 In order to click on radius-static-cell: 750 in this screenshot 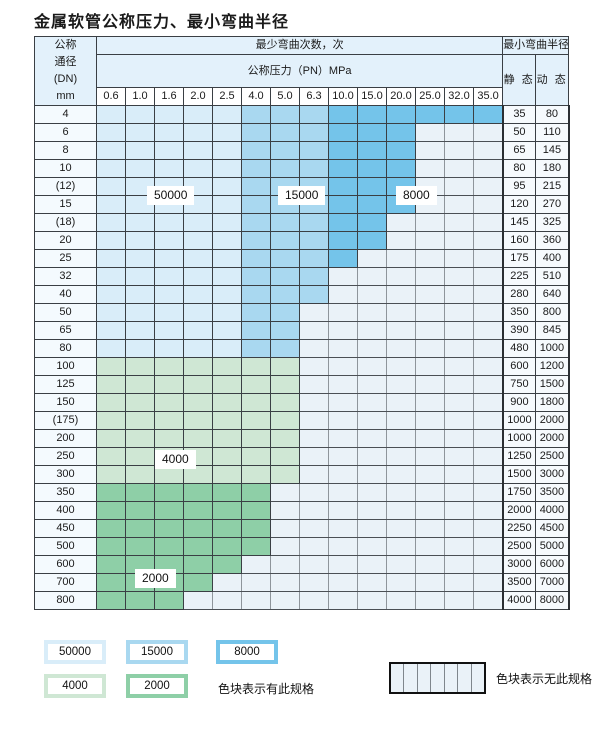, I will do `click(519, 384)`.